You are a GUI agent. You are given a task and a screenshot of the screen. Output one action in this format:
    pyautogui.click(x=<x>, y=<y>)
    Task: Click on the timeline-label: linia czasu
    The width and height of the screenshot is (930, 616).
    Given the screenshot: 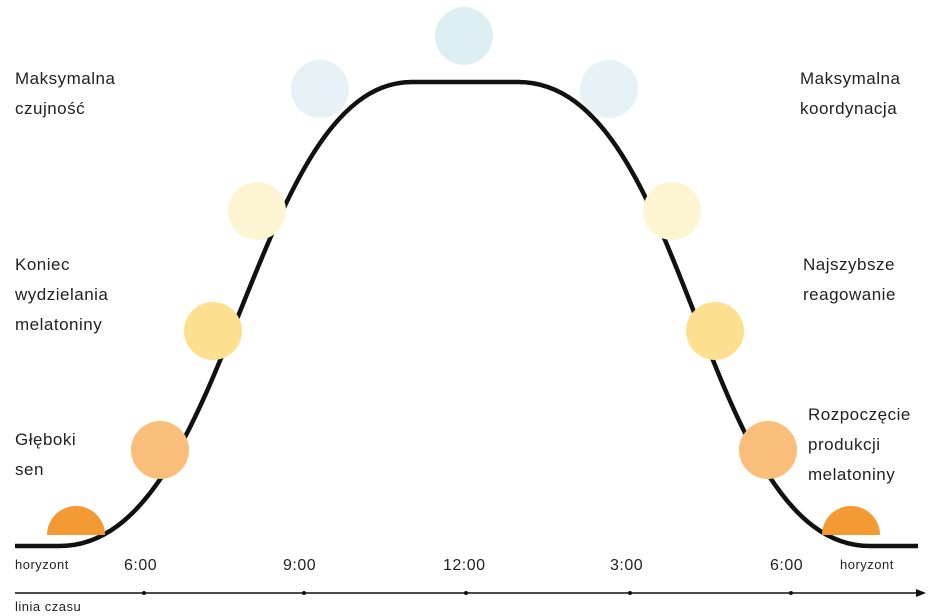 What is the action you would take?
    pyautogui.click(x=48, y=606)
    